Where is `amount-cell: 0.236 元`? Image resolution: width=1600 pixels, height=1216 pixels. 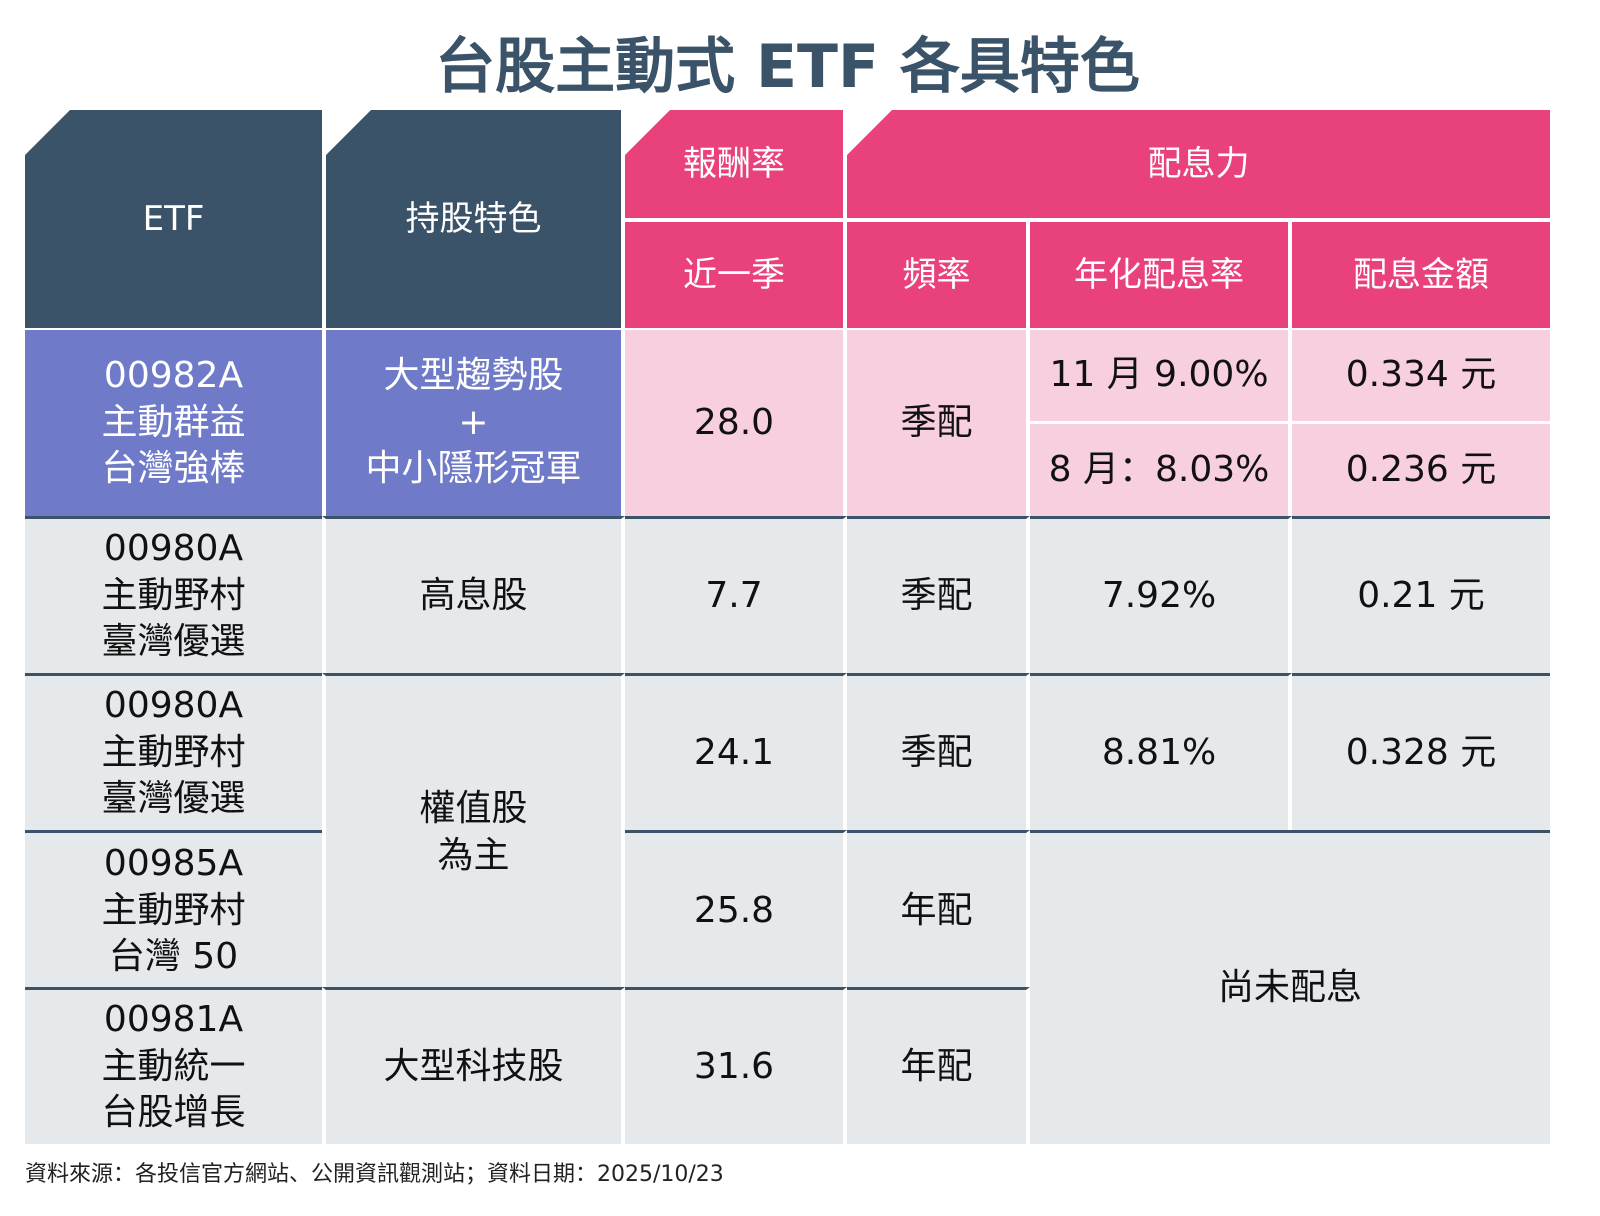
amount-cell: 0.236 元 is located at coordinates (1421, 470).